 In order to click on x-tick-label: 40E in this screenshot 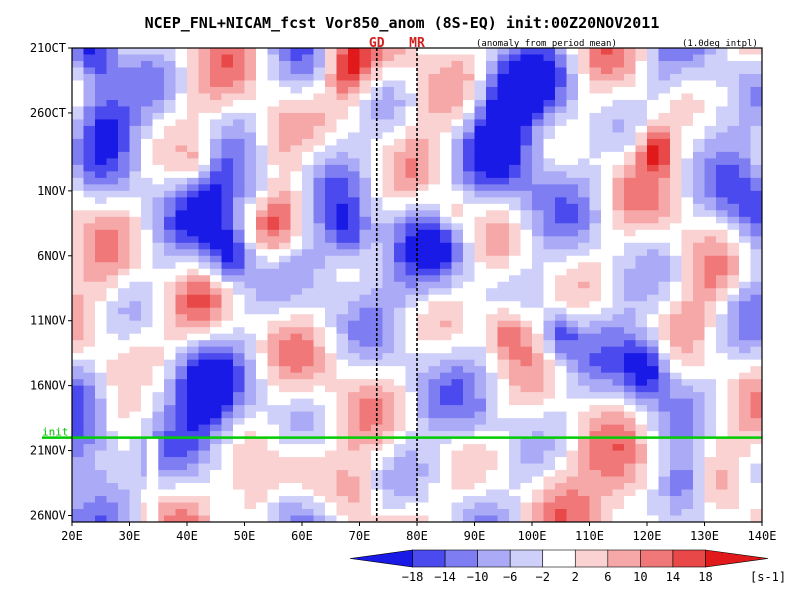, I will do `click(187, 536)`.